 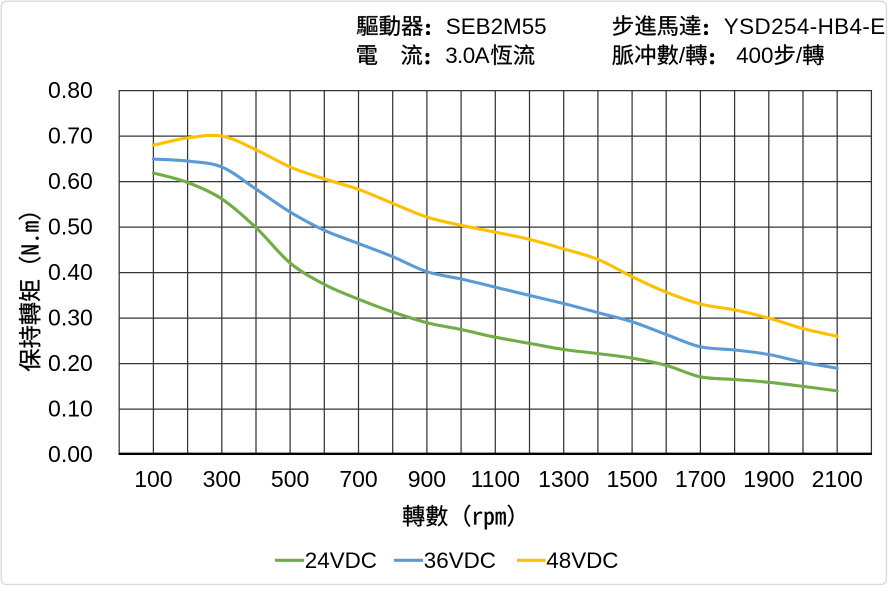 What do you see at coordinates (222, 479) in the screenshot?
I see `svg-text: 300` at bounding box center [222, 479].